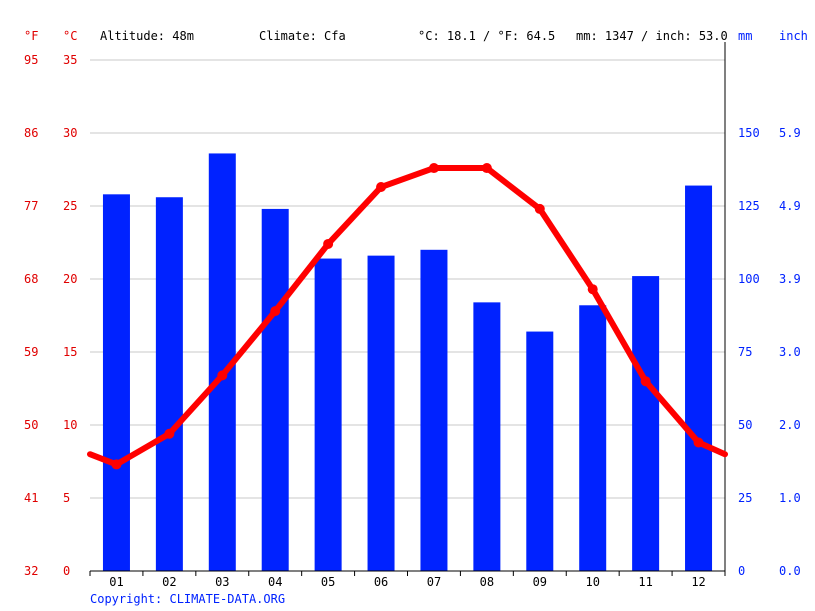 This screenshot has width=815, height=611. What do you see at coordinates (749, 133) in the screenshot?
I see `mm-tick-label: 150` at bounding box center [749, 133].